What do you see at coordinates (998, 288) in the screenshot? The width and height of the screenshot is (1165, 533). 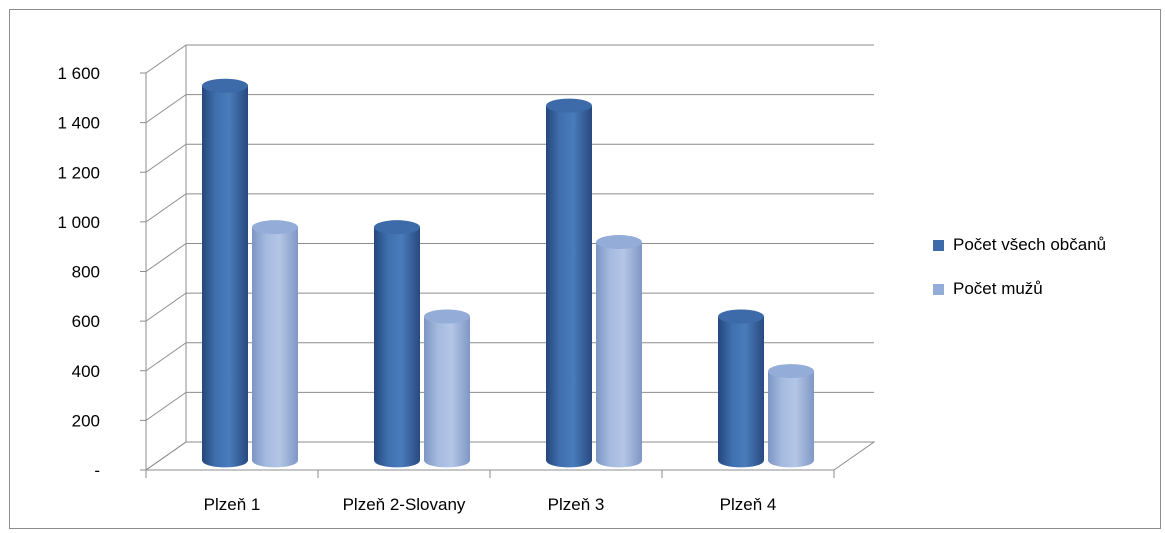 I see `legend-label: Počet mužů` at bounding box center [998, 288].